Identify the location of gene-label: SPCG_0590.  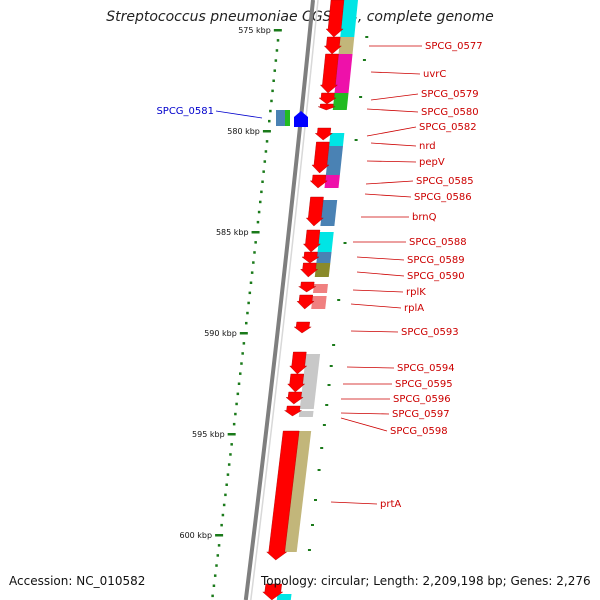
(436, 276).